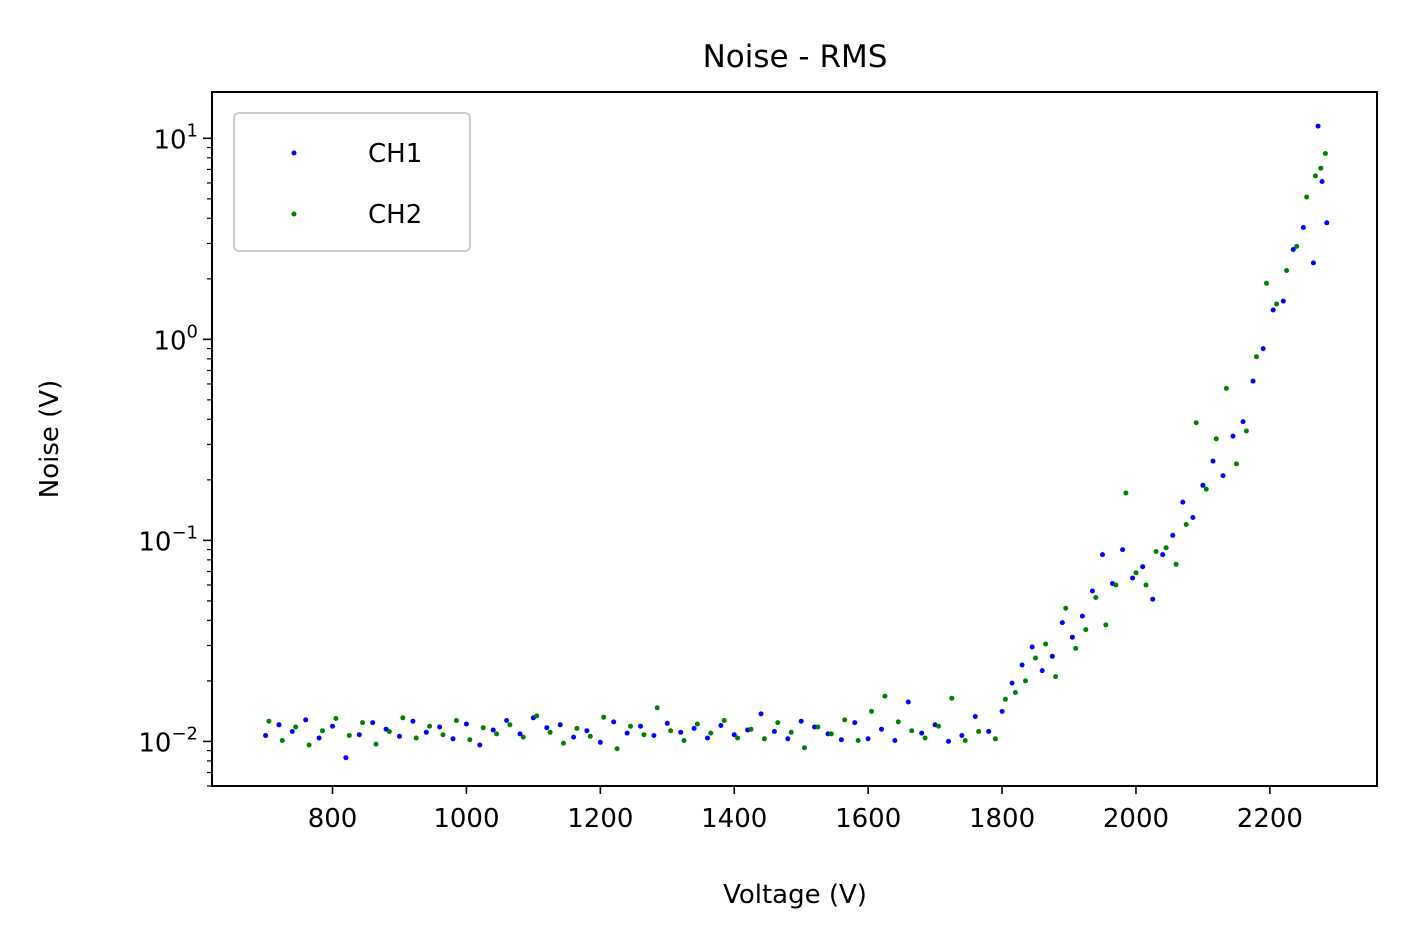 This screenshot has height=945, width=1405. What do you see at coordinates (466, 819) in the screenshot?
I see `x-tick-label: 1000` at bounding box center [466, 819].